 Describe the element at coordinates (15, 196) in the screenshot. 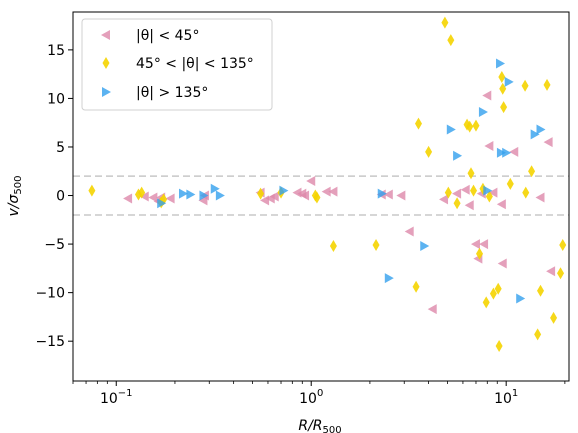

I see `y-axis-label: v/σ500` at that location.